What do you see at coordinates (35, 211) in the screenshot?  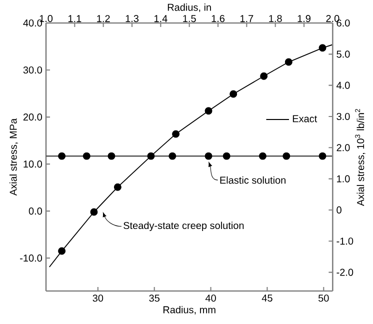 I see `y-tick-label: 0.0` at bounding box center [35, 211].